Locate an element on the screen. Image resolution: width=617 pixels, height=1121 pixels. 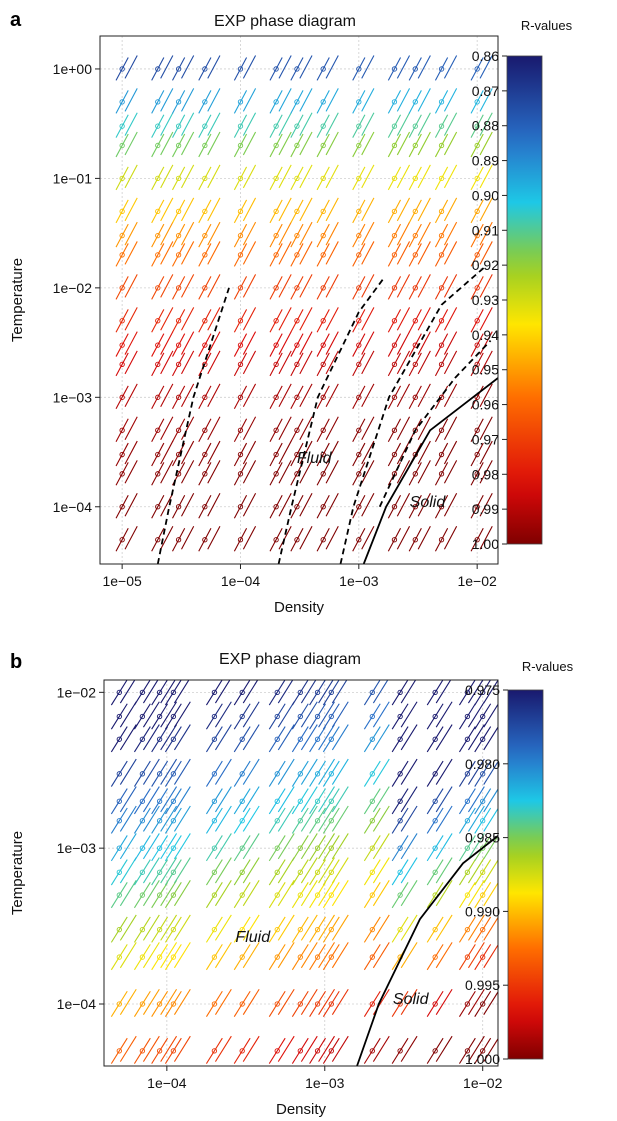
y-tick-label: 1e−04 is located at coordinates (77, 1004).